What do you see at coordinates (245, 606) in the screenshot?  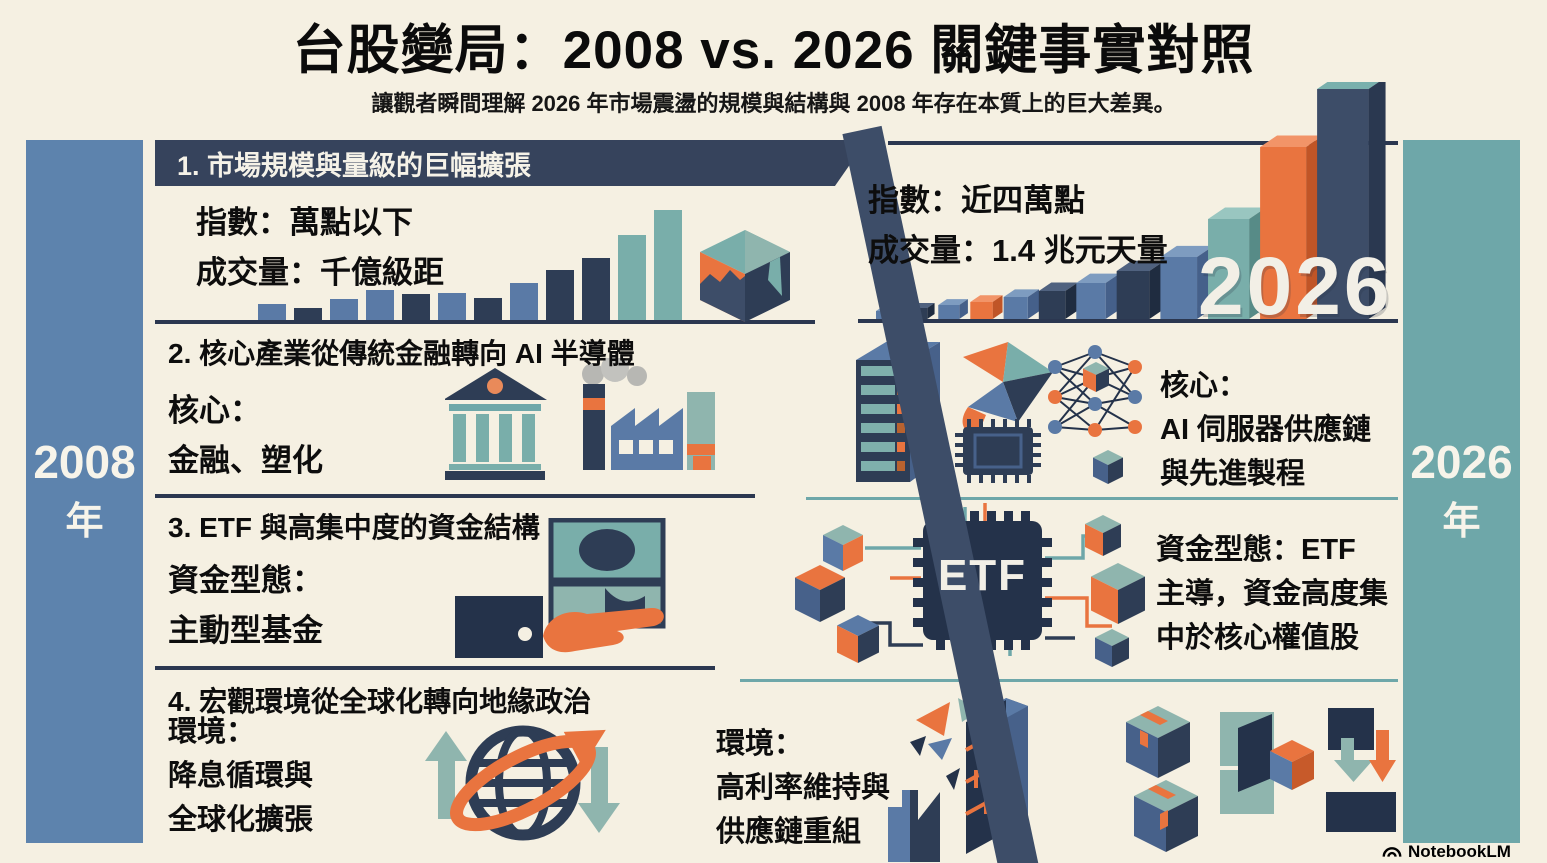 I see `sec3-left-text: 資金型態： 主動型基金` at bounding box center [245, 606].